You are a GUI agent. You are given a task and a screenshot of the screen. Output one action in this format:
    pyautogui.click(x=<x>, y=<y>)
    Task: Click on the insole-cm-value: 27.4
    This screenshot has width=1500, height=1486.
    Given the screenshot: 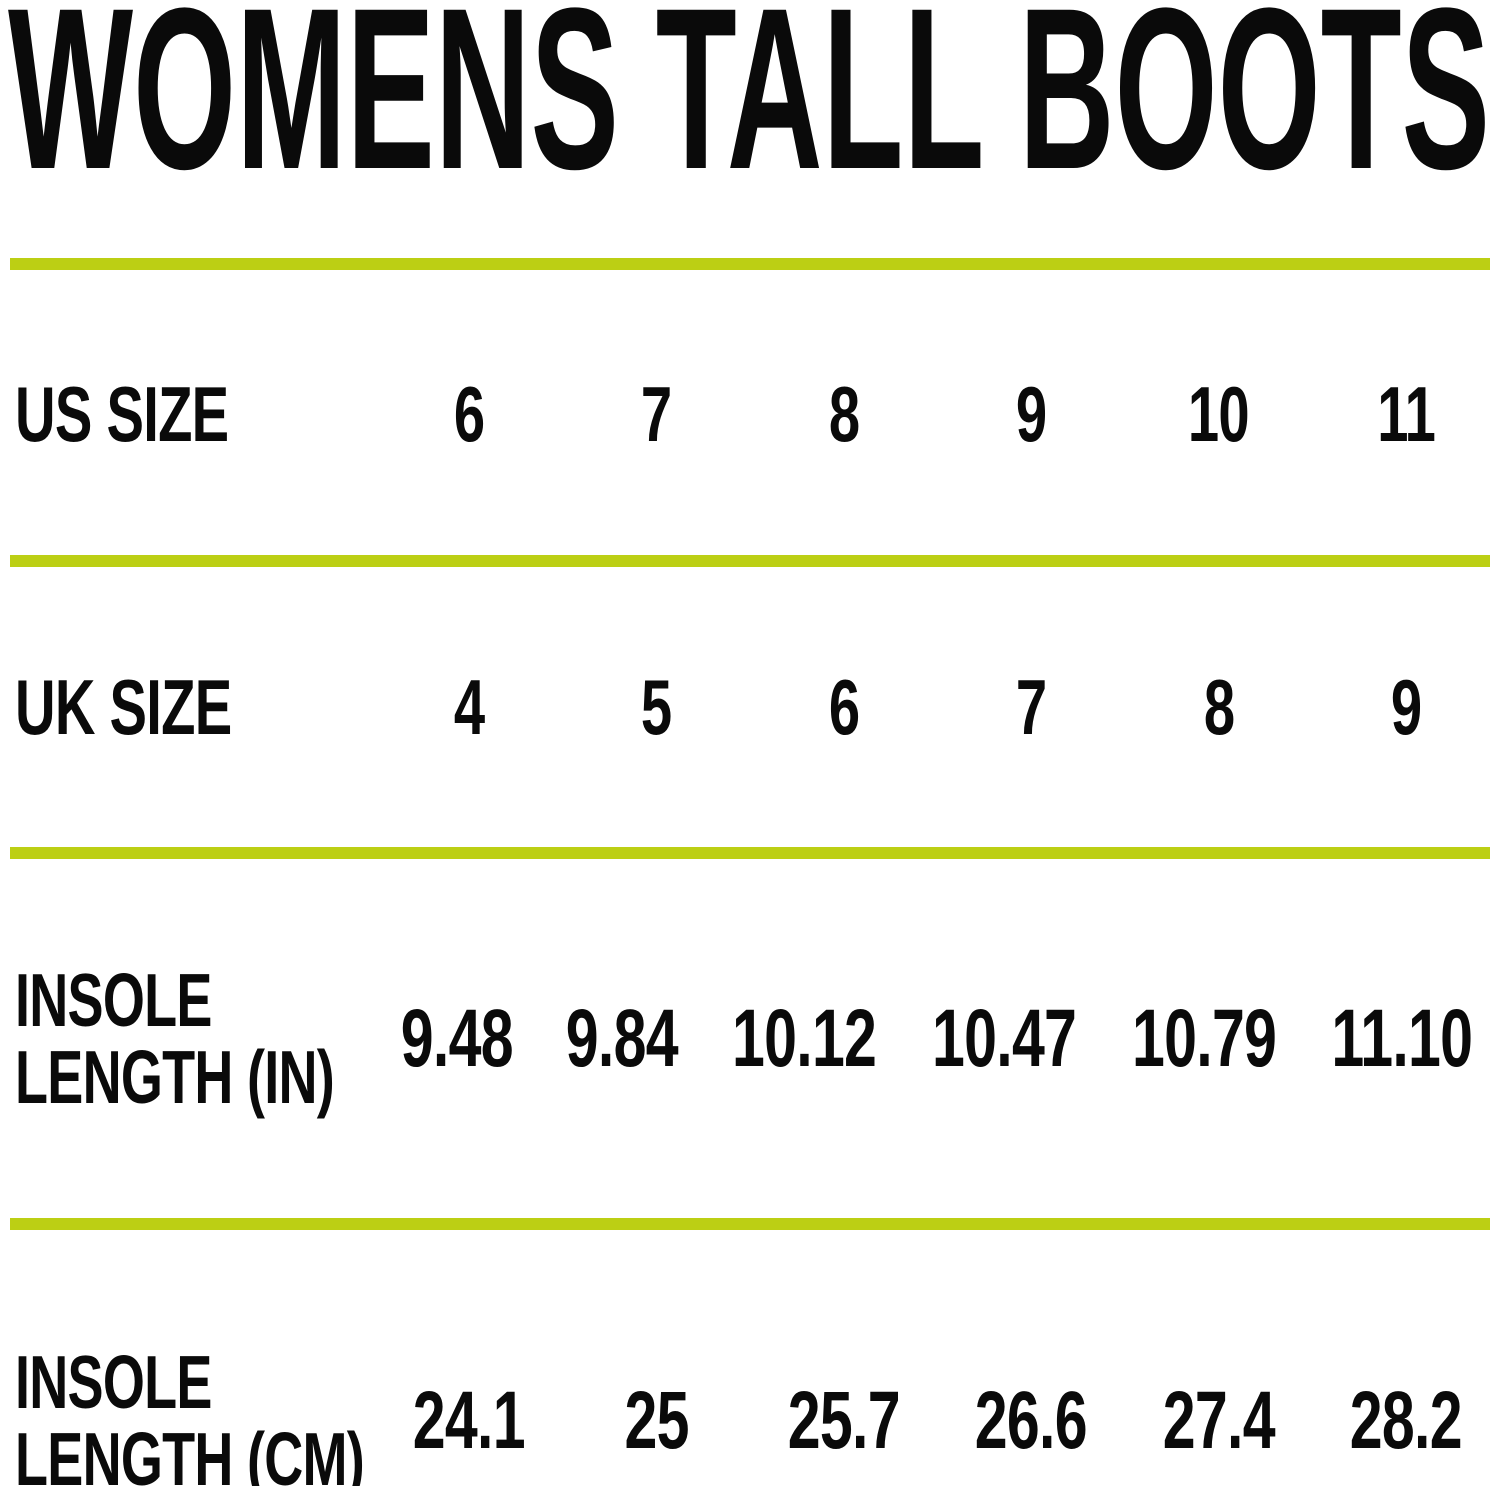 What is the action you would take?
    pyautogui.click(x=1219, y=1420)
    